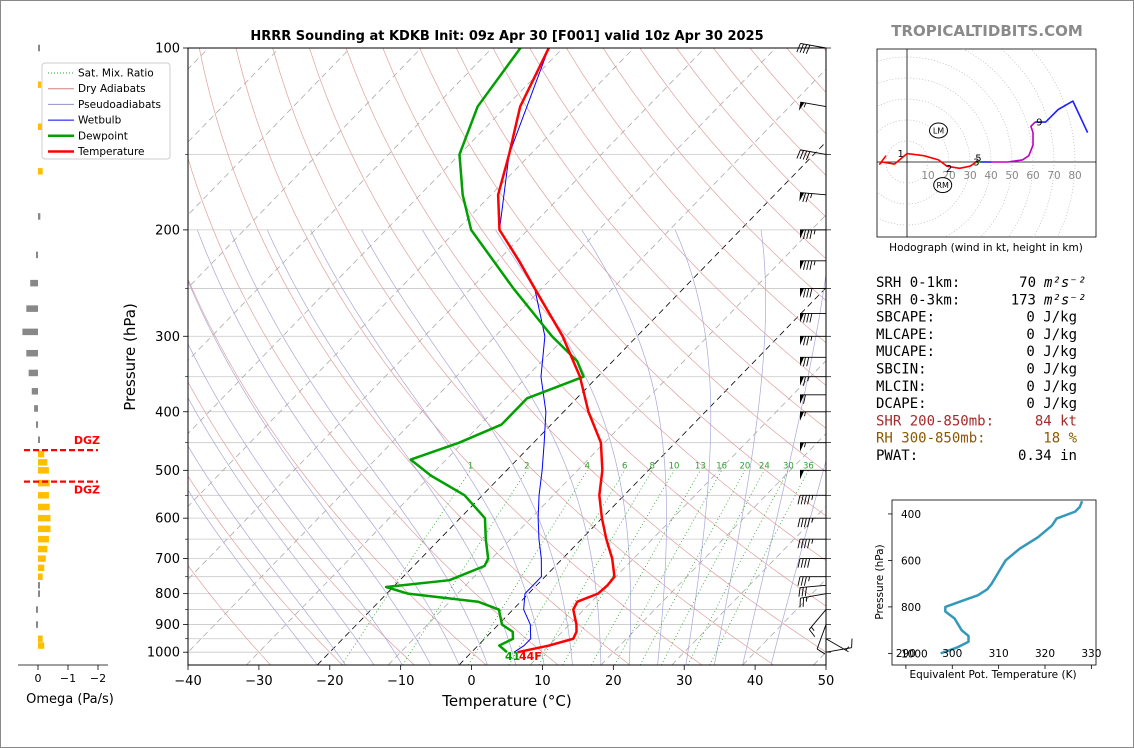 The width and height of the screenshot is (1134, 748). What do you see at coordinates (674, 466) in the screenshot?
I see `mixing-ratio-label: 10` at bounding box center [674, 466].